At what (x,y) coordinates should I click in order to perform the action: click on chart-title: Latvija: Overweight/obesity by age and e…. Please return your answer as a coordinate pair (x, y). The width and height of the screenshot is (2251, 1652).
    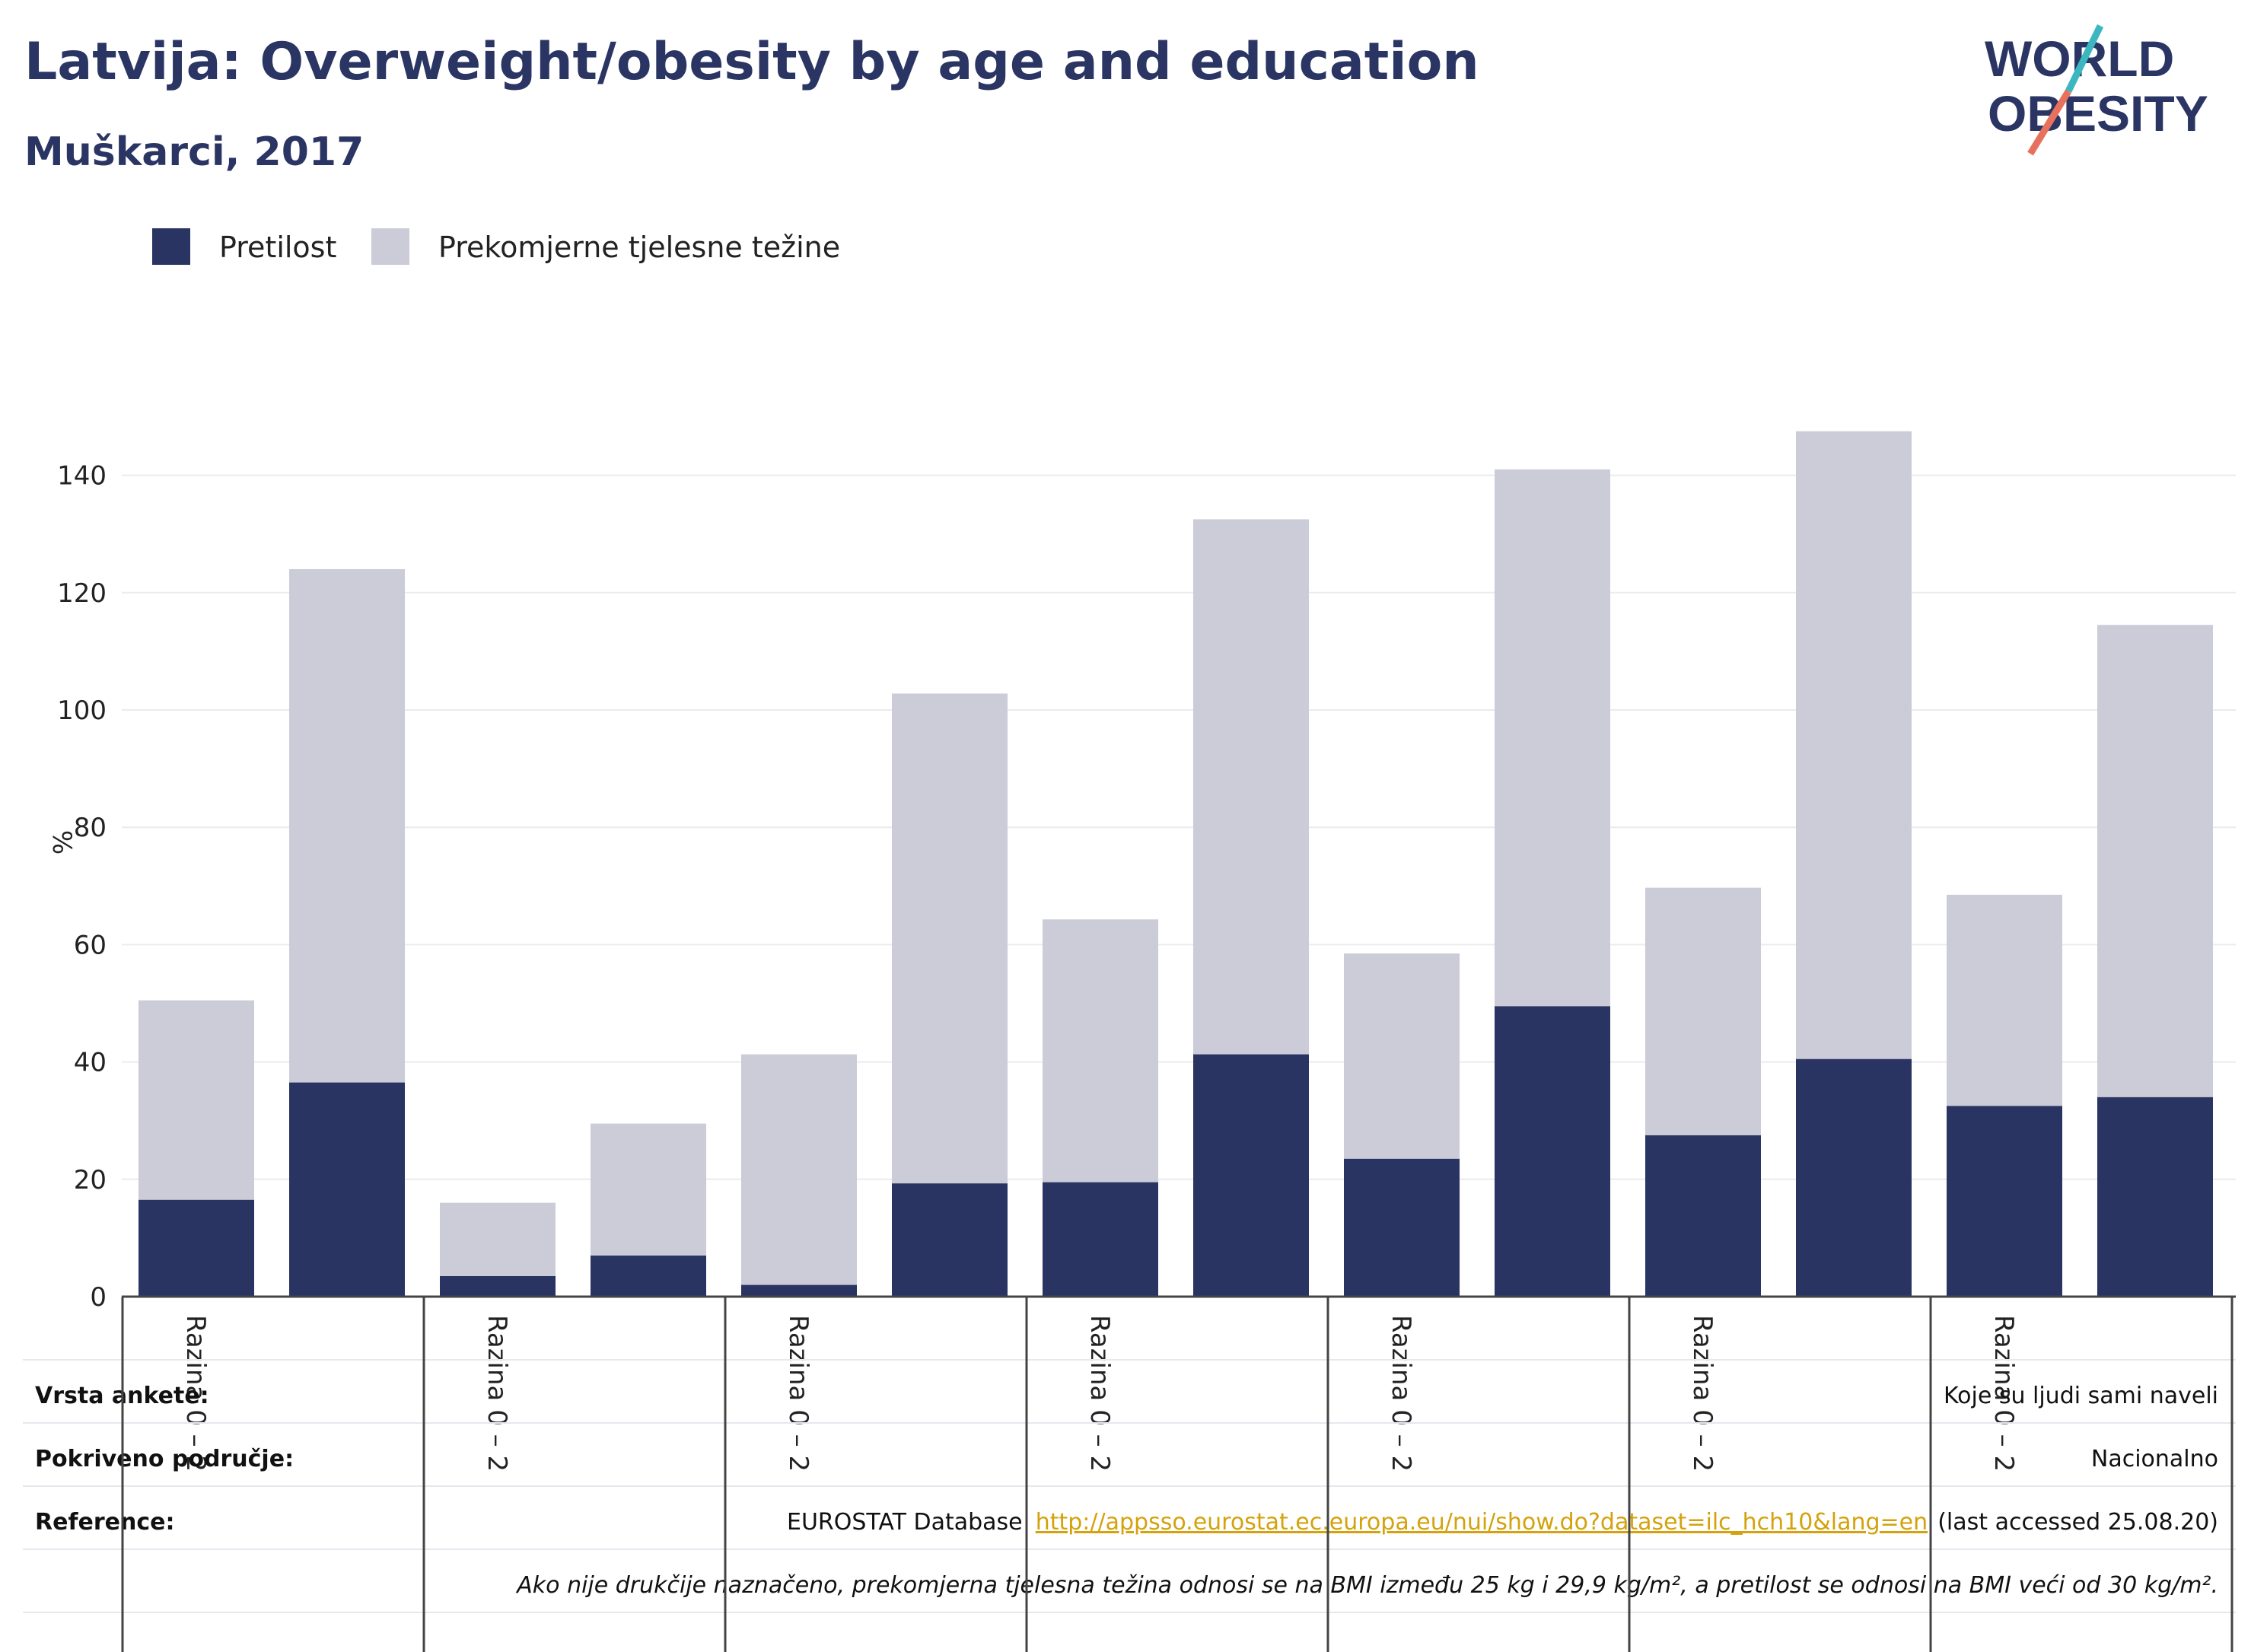
    Looking at the image, I should click on (751, 62).